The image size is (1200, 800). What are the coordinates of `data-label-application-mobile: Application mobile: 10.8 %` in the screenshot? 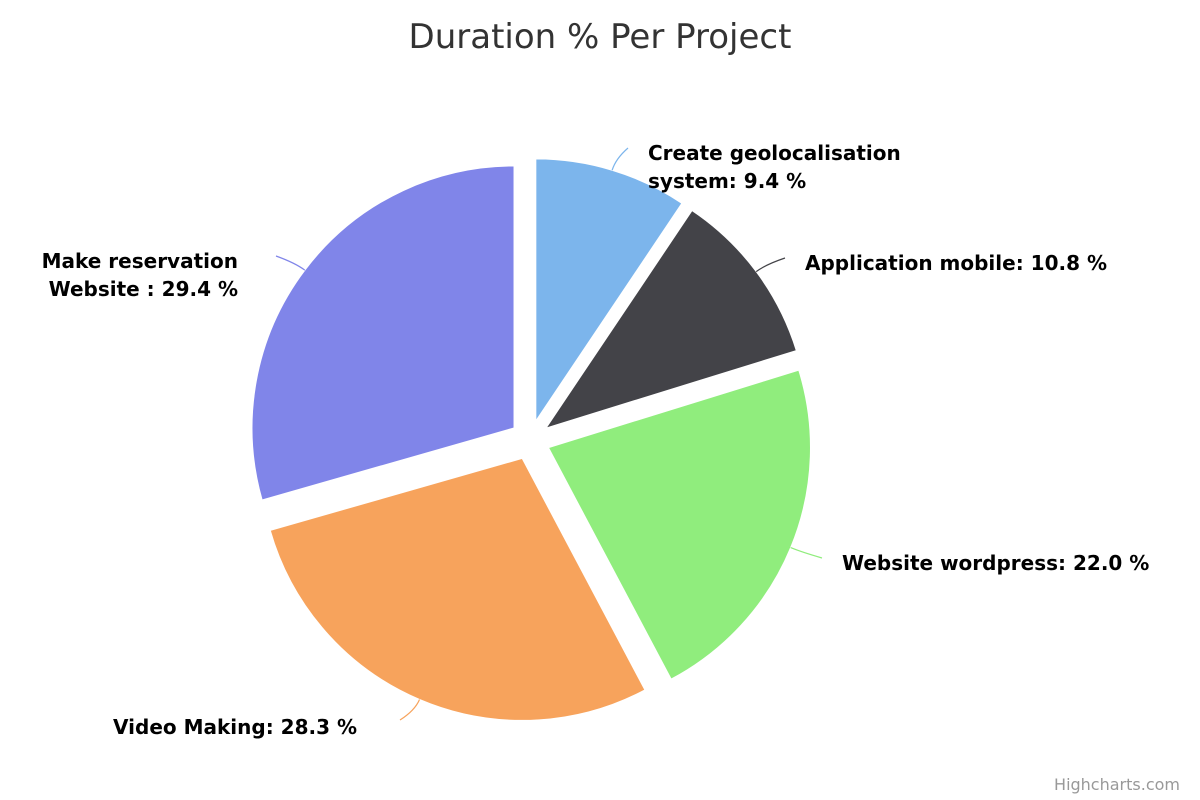 It's located at (956, 263).